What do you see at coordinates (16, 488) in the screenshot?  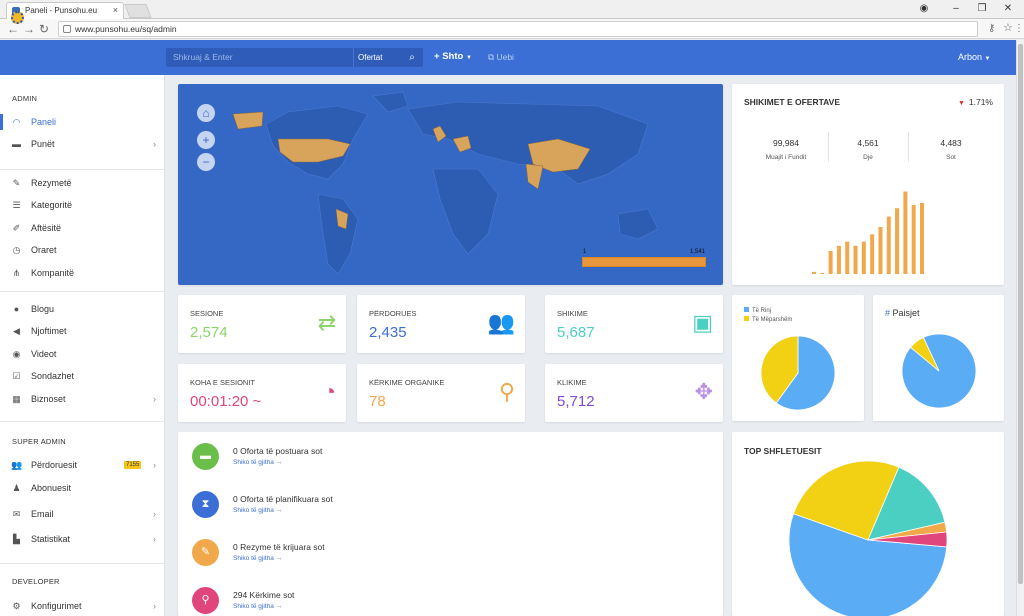 I see `subscribers-icon: ♟` at bounding box center [16, 488].